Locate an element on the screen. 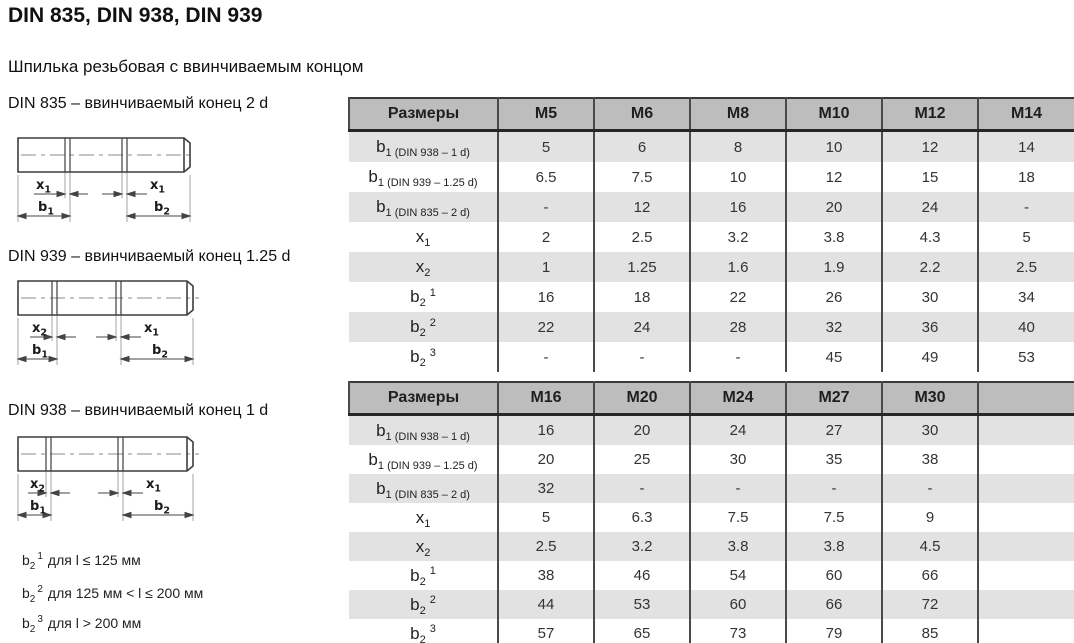  value-cell: 38 is located at coordinates (929, 459).